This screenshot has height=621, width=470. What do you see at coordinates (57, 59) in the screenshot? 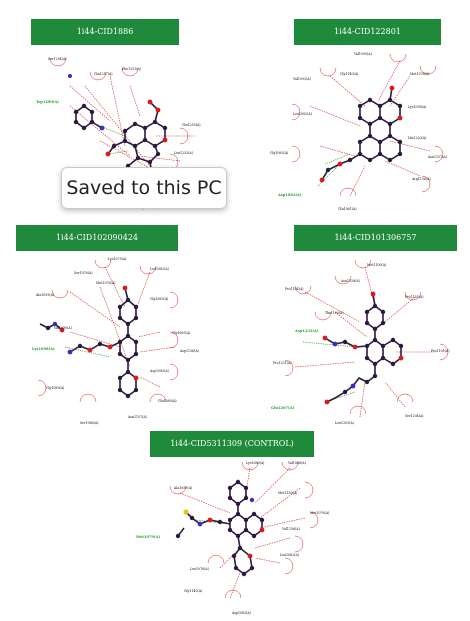
I see `residue-label: Ser1294(A)` at bounding box center [57, 59].